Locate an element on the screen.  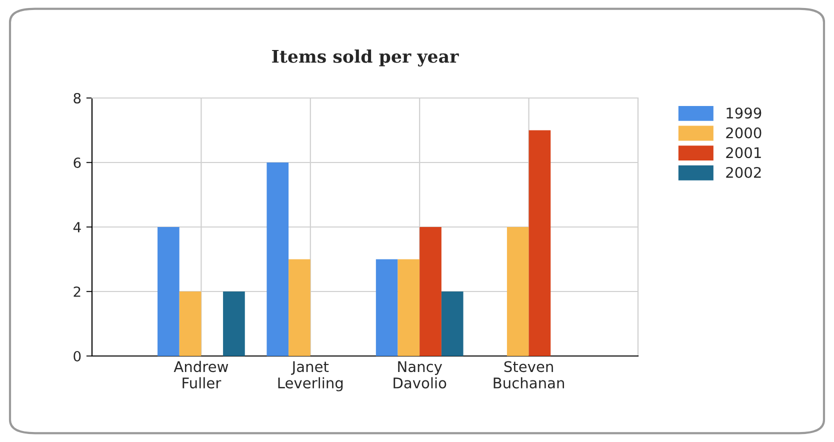
legend-label: 2000 is located at coordinates (744, 132).